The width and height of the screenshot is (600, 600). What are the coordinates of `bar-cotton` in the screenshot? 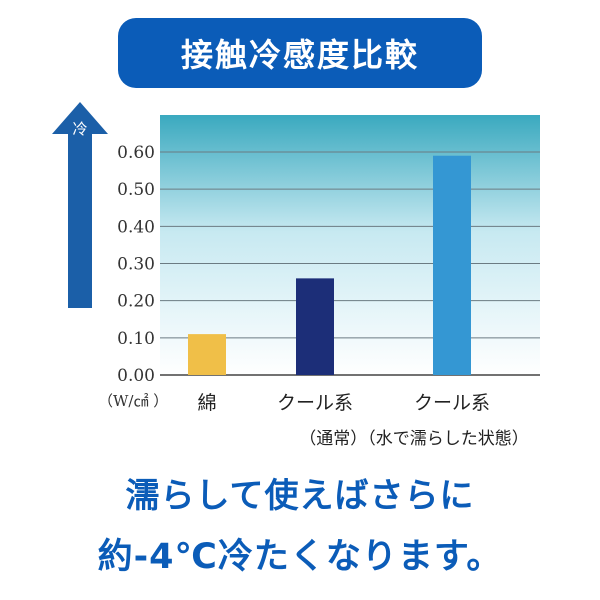 It's located at (207, 354).